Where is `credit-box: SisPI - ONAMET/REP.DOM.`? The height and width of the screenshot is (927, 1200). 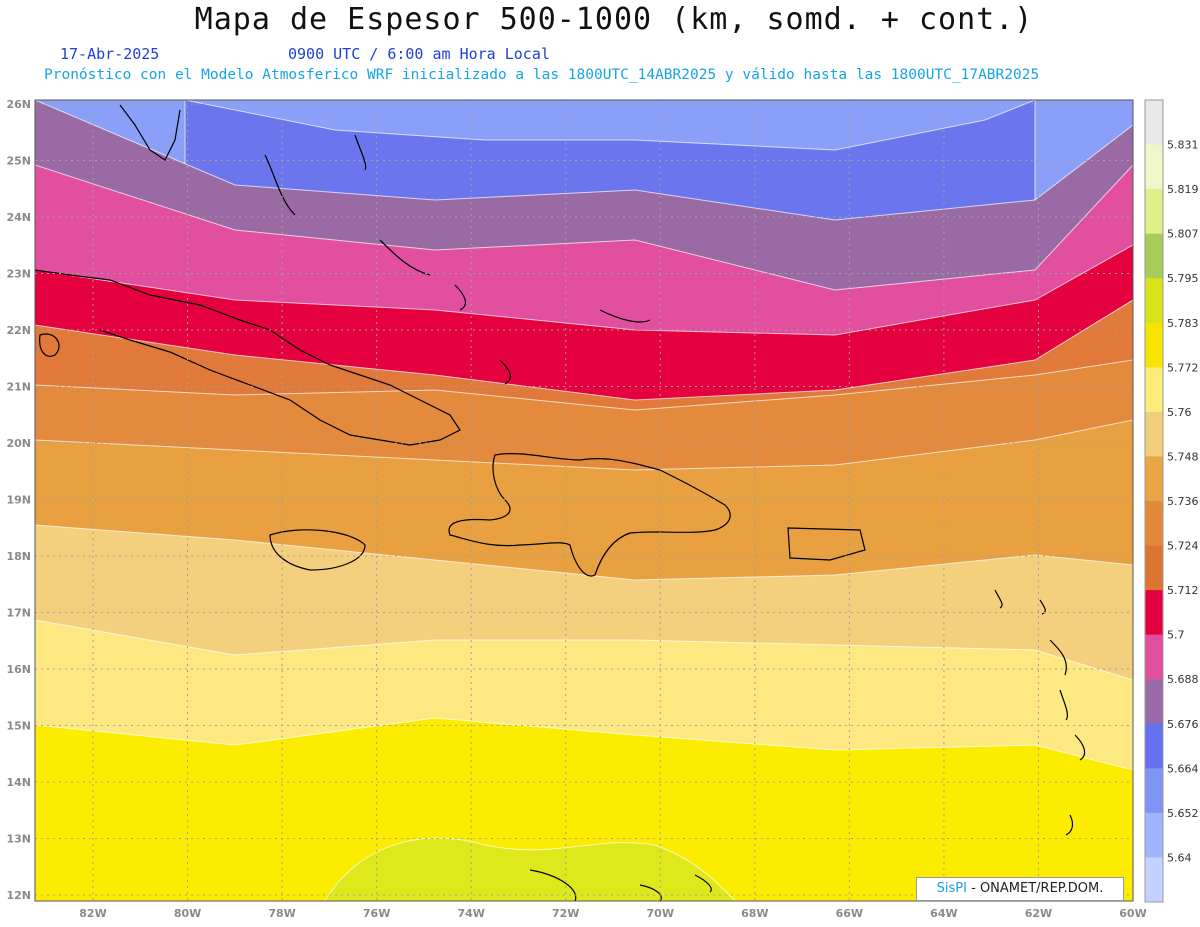
credit-box: SisPI - ONAMET/REP.DOM. is located at coordinates (1020, 889).